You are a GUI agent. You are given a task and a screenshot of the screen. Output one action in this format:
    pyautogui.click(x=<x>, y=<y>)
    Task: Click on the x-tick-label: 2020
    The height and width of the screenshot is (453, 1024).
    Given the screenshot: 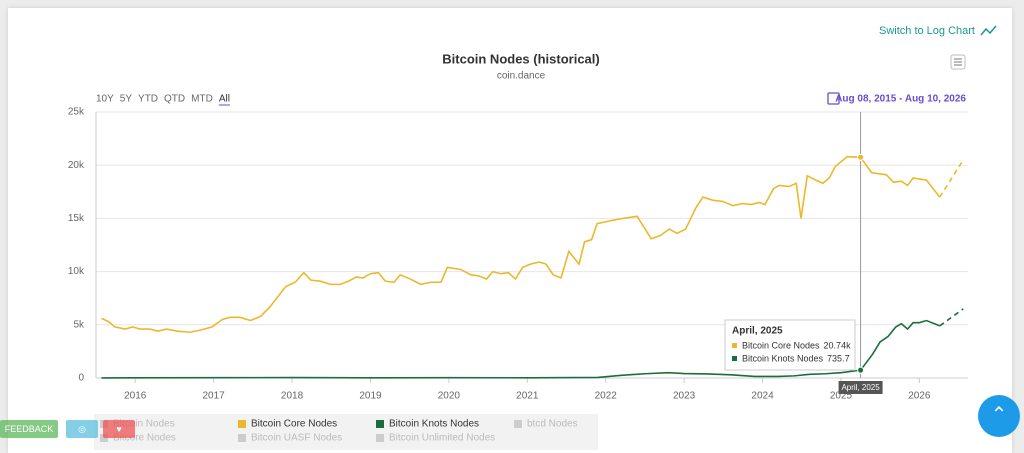 What is the action you would take?
    pyautogui.click(x=449, y=396)
    